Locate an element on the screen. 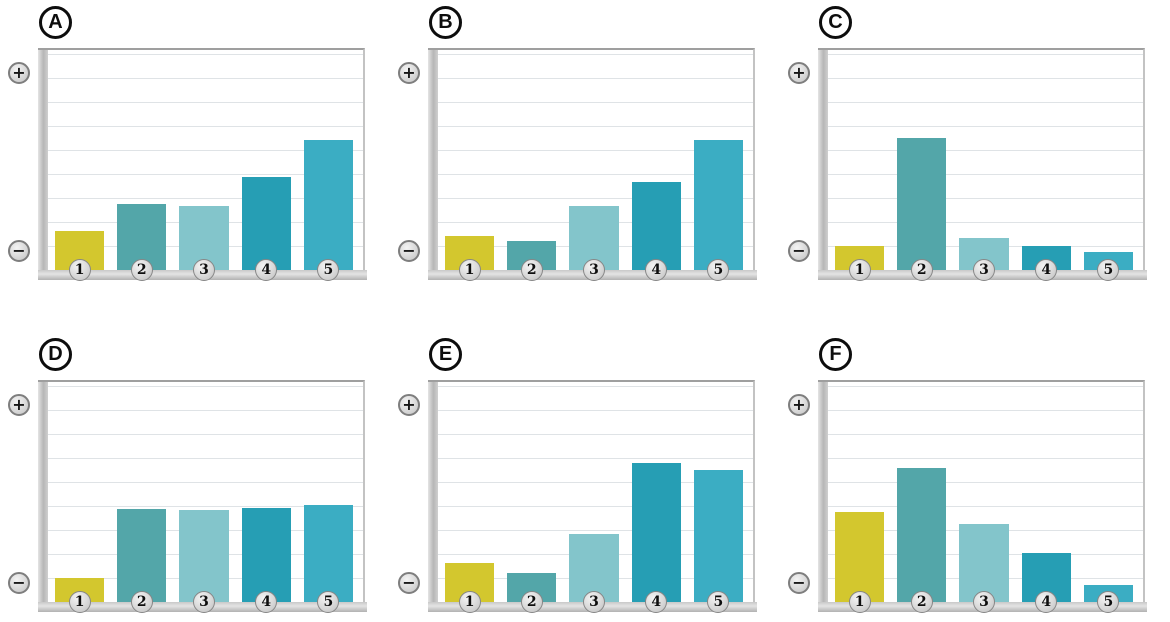  panel-label: F is located at coordinates (835, 354).